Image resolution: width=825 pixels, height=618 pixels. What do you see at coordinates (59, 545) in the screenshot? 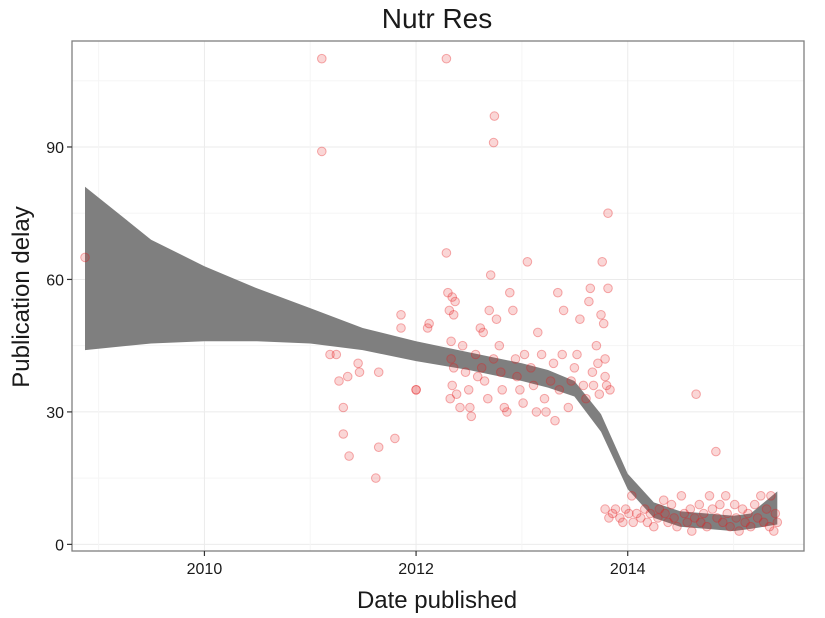
I see `y-tick-label: 0` at bounding box center [59, 545].